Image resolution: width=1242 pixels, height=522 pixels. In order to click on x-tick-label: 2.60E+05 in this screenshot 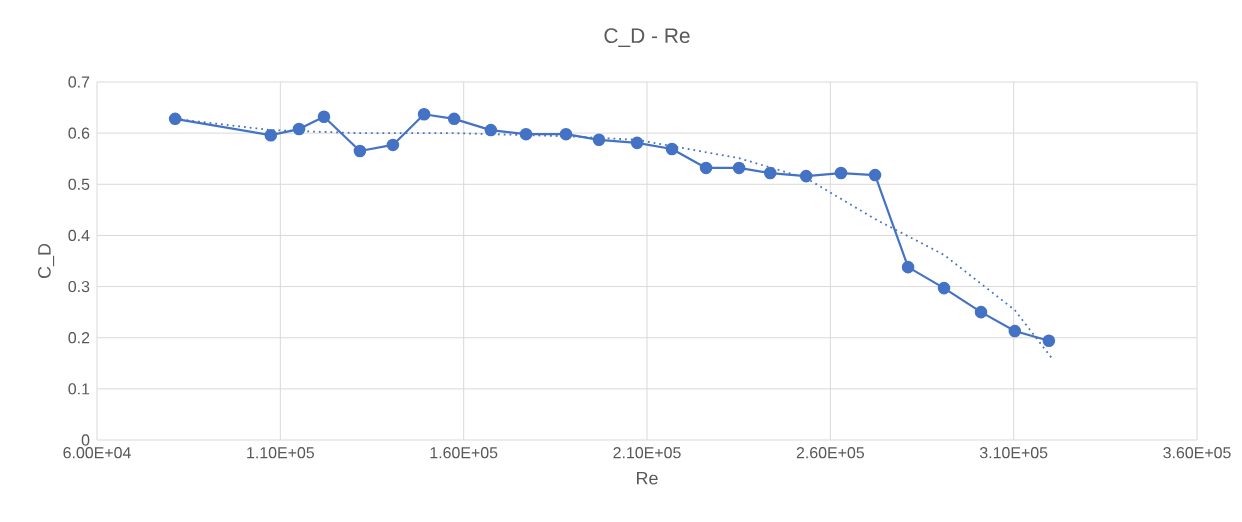, I will do `click(830, 453)`.